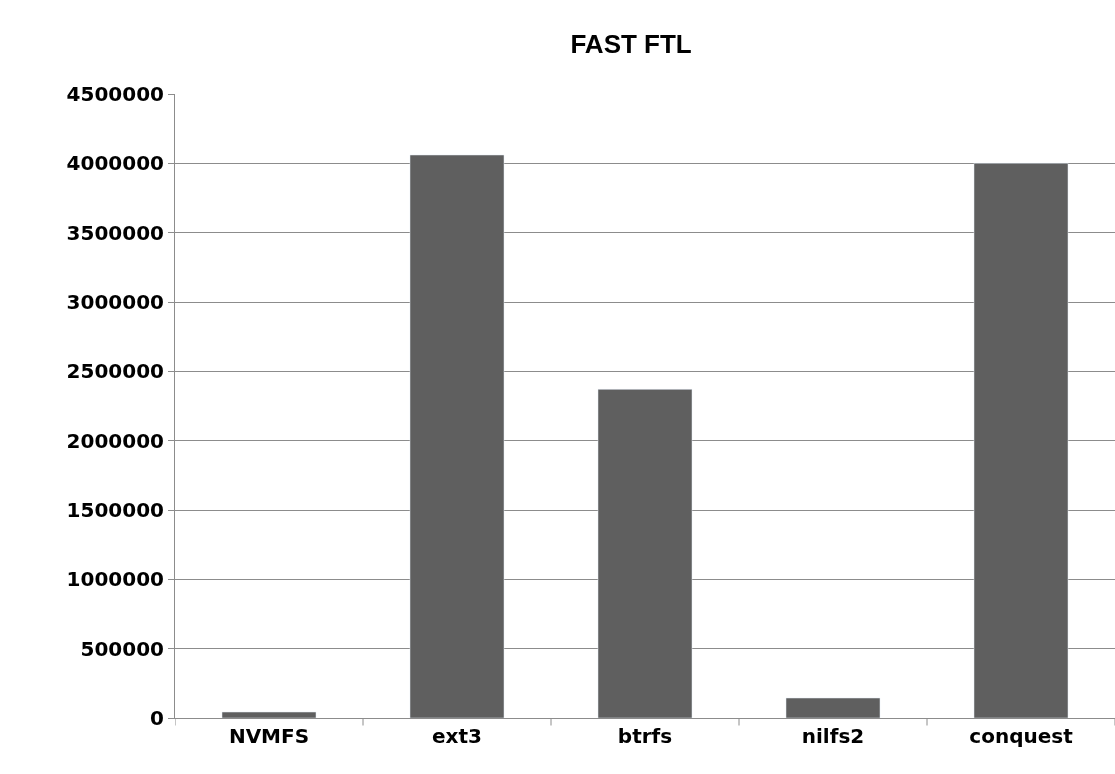 The width and height of the screenshot is (1115, 774). I want to click on x-tick-label: ext3, so click(457, 736).